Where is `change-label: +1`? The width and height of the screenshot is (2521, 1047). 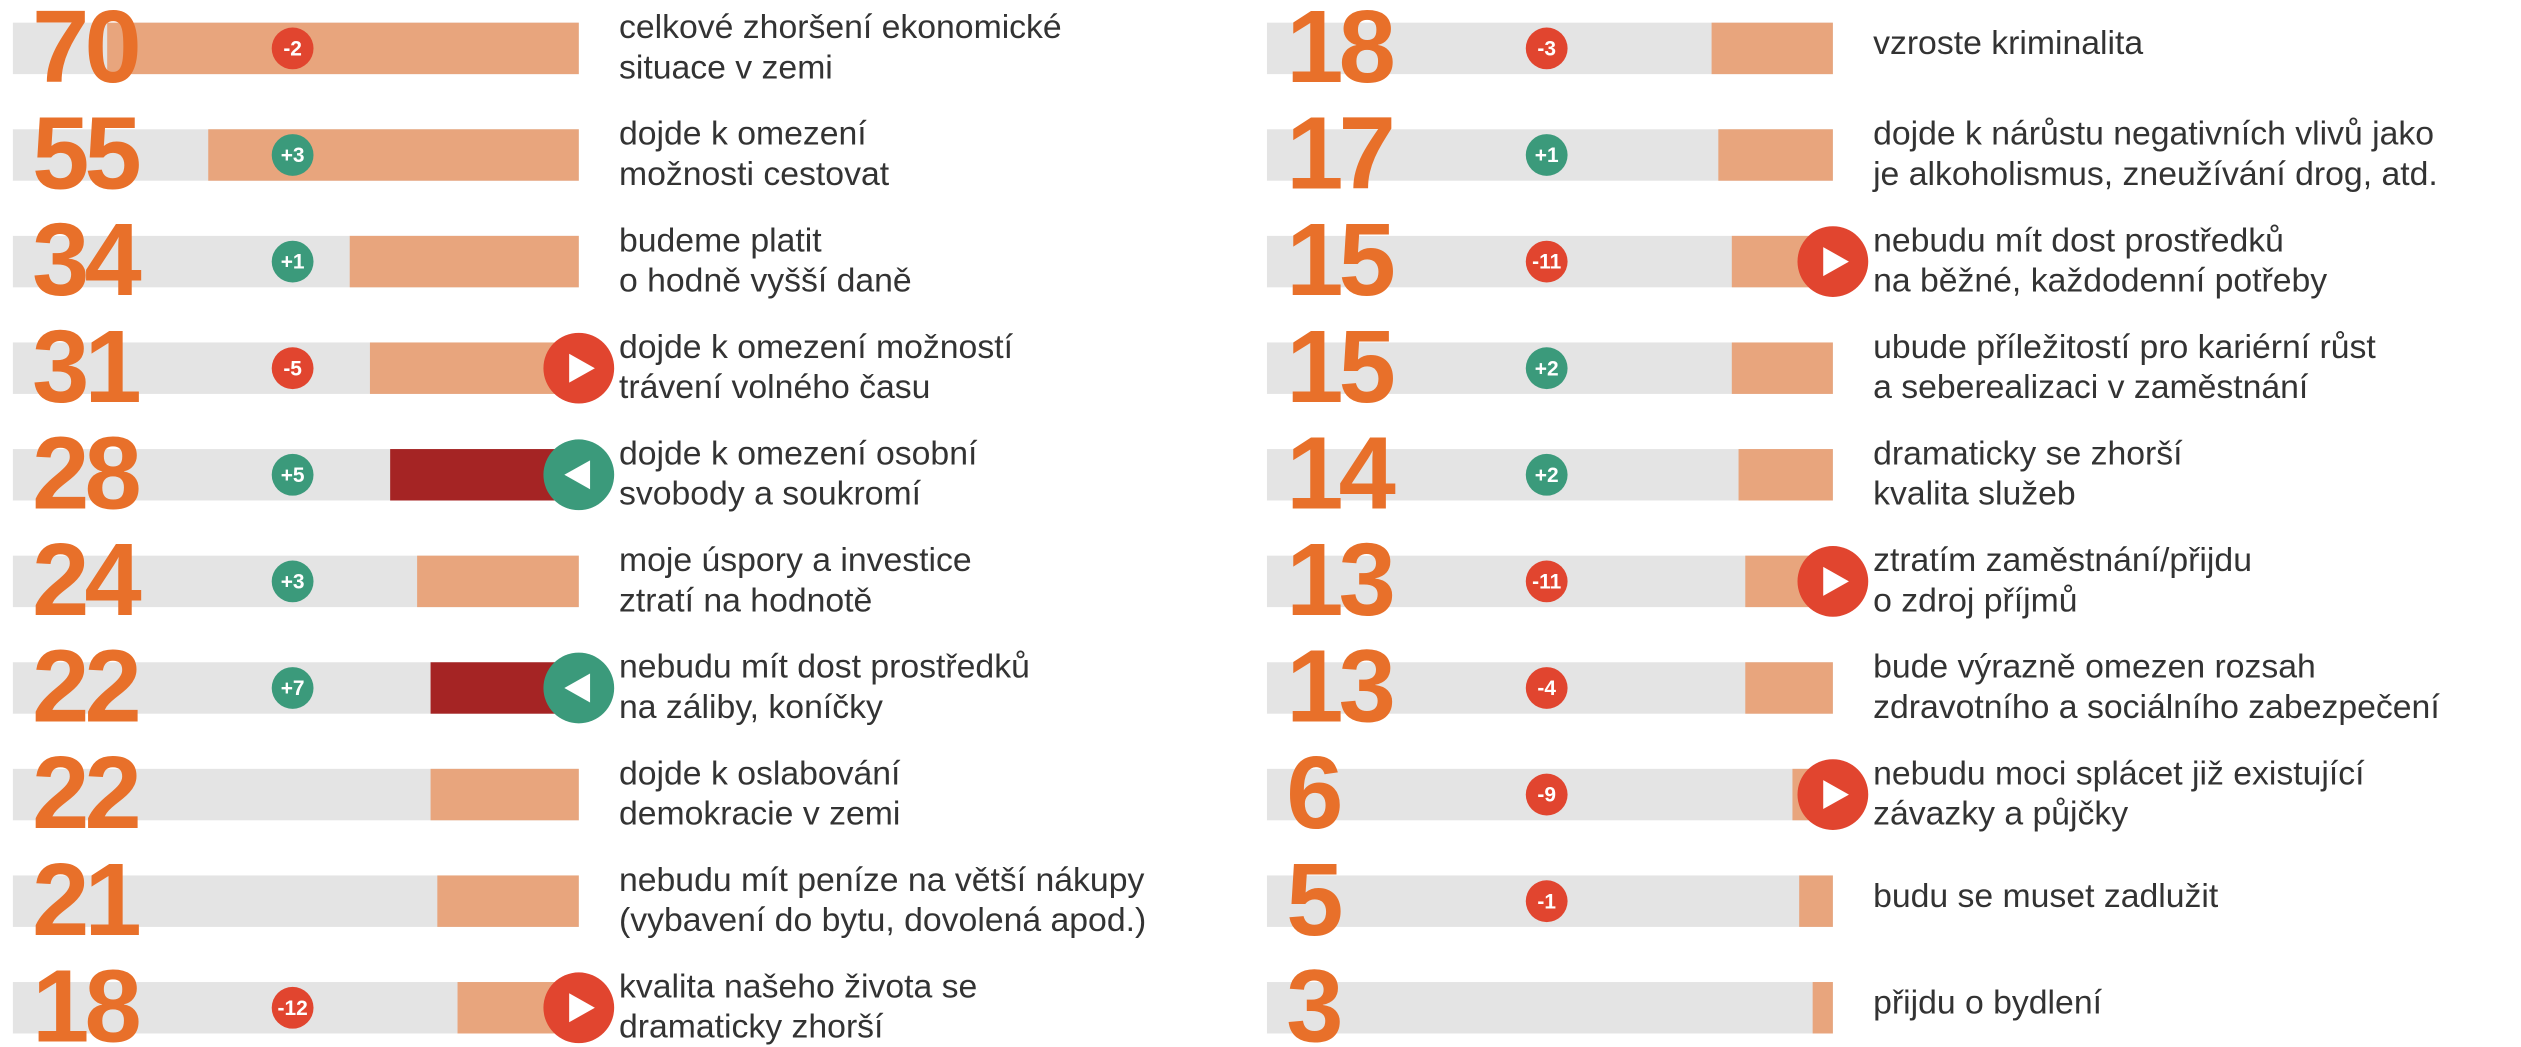
change-label: +1 is located at coordinates (293, 262).